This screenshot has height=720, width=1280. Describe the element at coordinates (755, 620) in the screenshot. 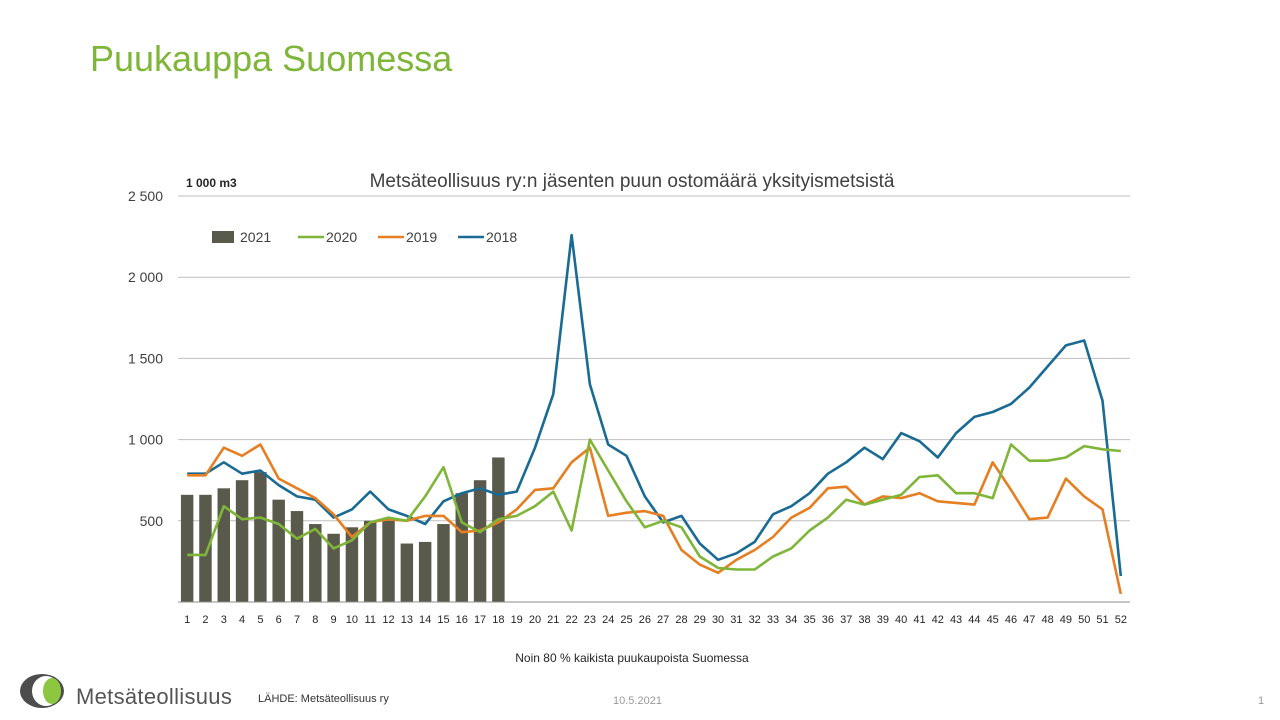

I see `x-tick-label: 32` at that location.